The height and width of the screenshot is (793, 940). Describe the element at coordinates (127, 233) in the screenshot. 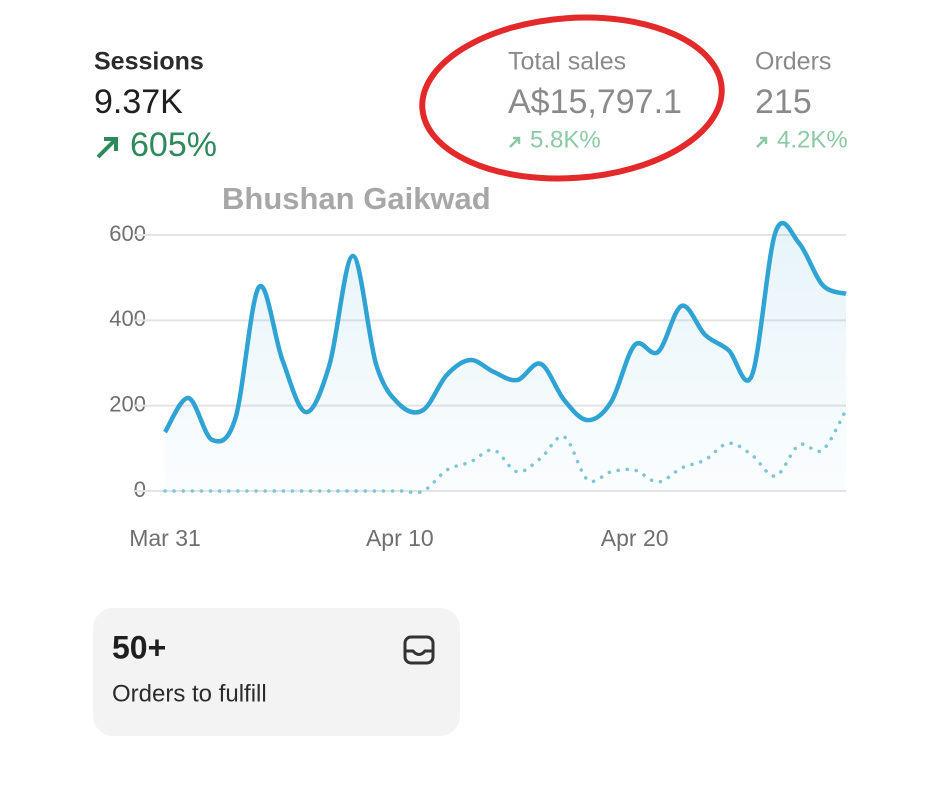

I see `y-tick-label: 600` at that location.